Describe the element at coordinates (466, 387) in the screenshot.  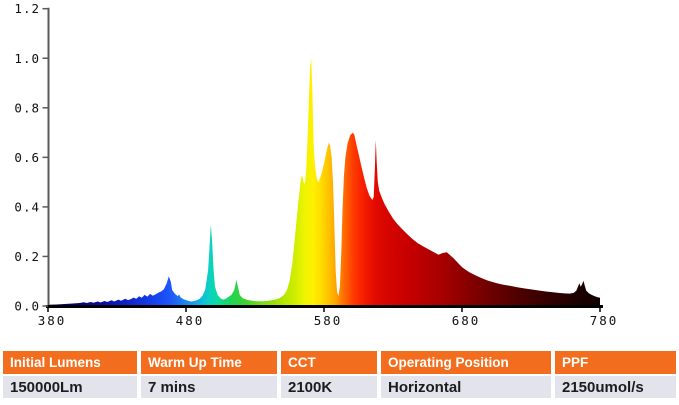
I see `value-operating-position: Horizontal` at that location.